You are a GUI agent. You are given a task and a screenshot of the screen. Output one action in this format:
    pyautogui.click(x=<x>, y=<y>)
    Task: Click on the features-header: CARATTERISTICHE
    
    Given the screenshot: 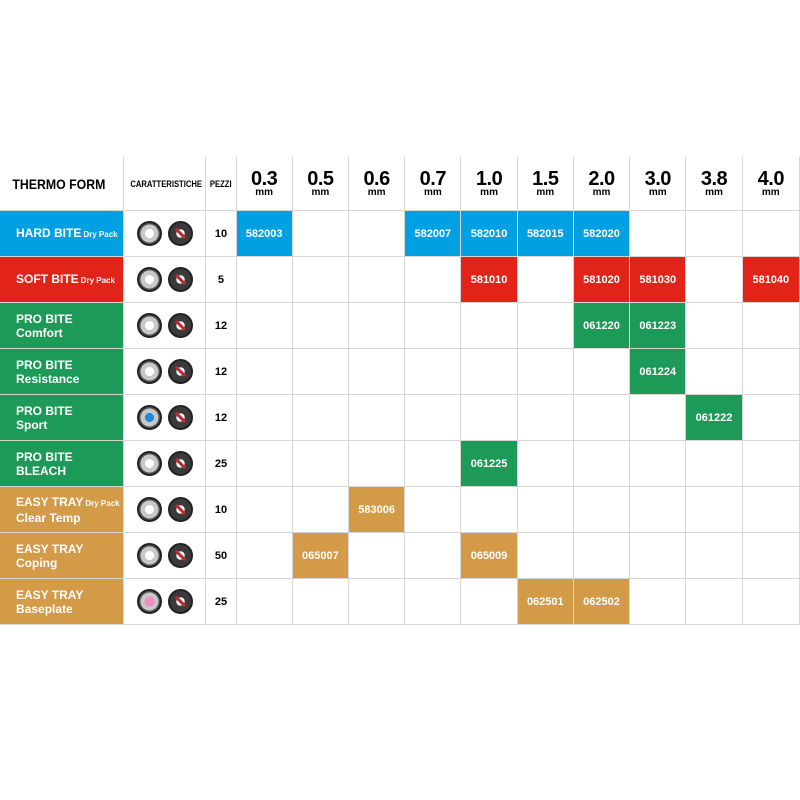 What is the action you would take?
    pyautogui.click(x=165, y=184)
    